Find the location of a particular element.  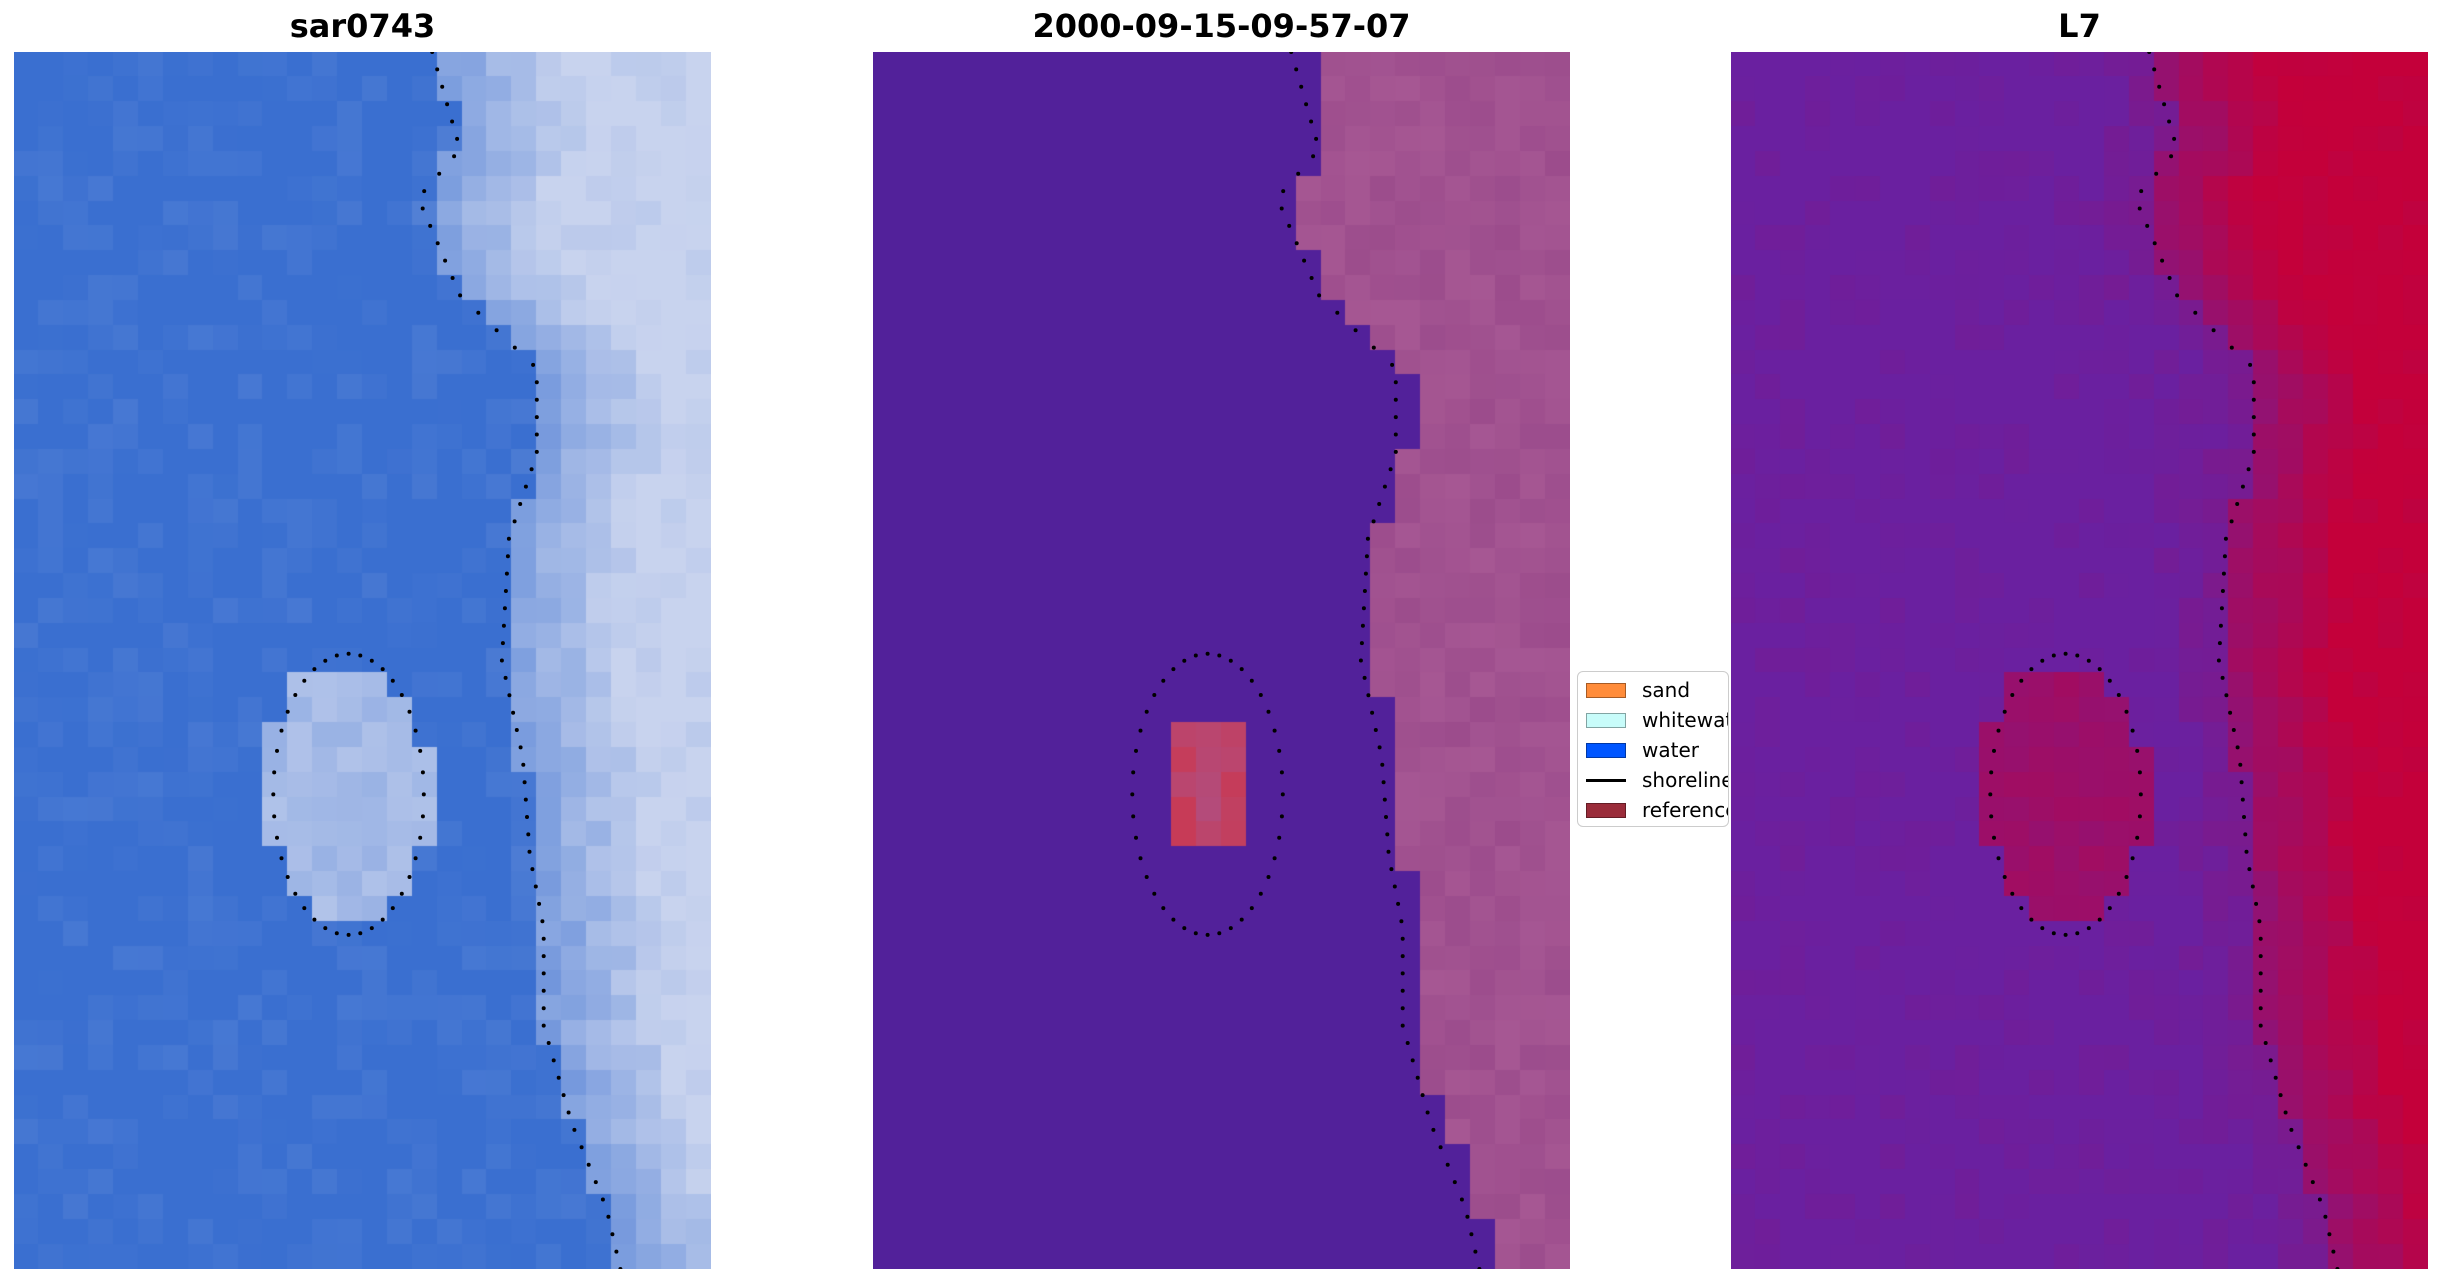

legend-item-sand: sand is located at coordinates (1638, 690).